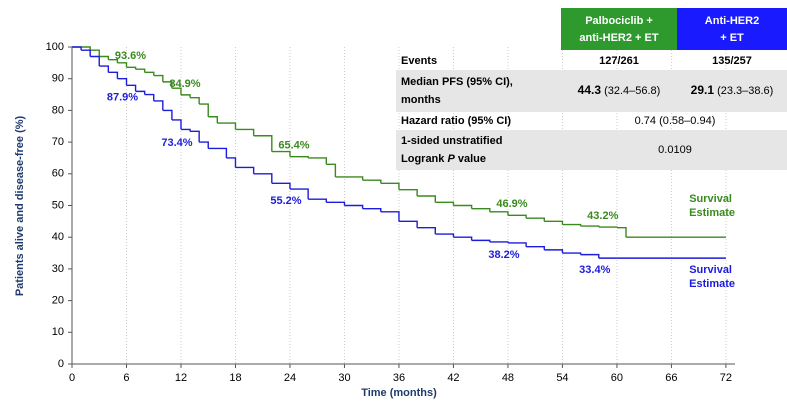 The image size is (787, 406). I want to click on curve-label: Survival, so click(710, 270).